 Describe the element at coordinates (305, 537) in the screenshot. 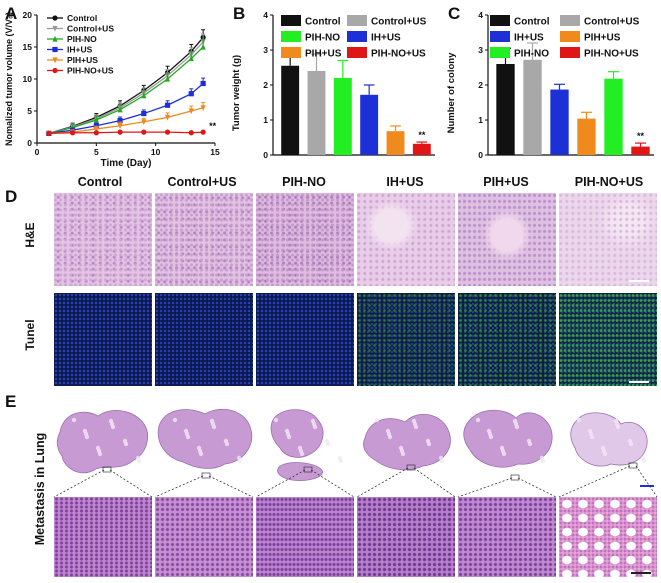

I see `lung-zoom-micrograph-pih-no` at that location.